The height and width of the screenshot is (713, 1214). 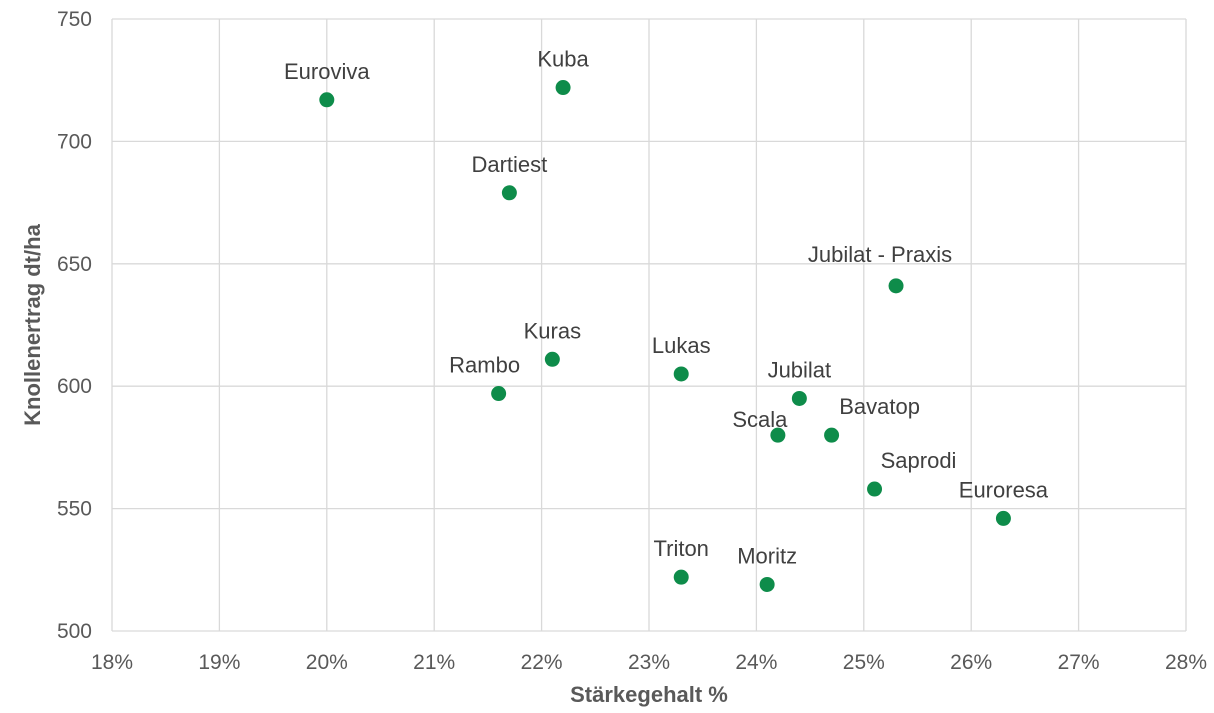 I want to click on y-tick-label: 600, so click(x=74, y=386).